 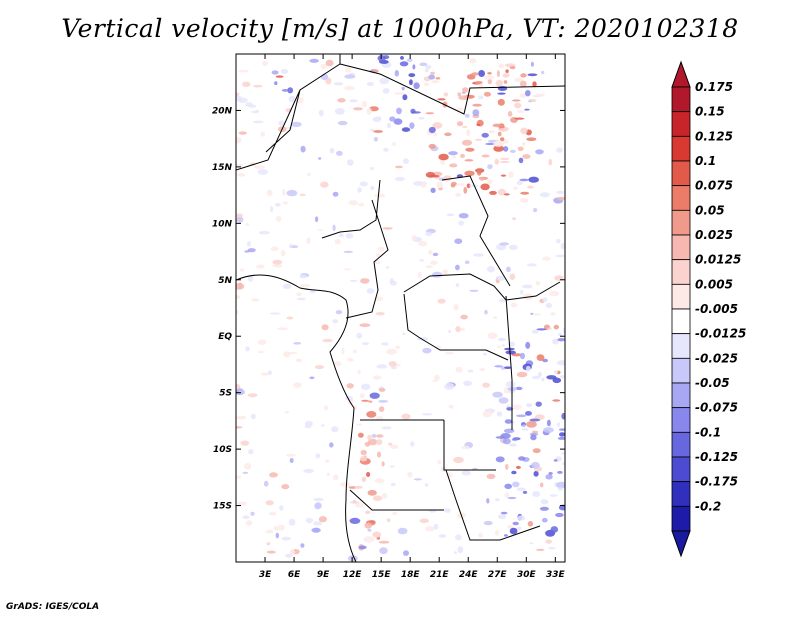 What do you see at coordinates (714, 235) in the screenshot?
I see `colorbar-label: 0.025` at bounding box center [714, 235].